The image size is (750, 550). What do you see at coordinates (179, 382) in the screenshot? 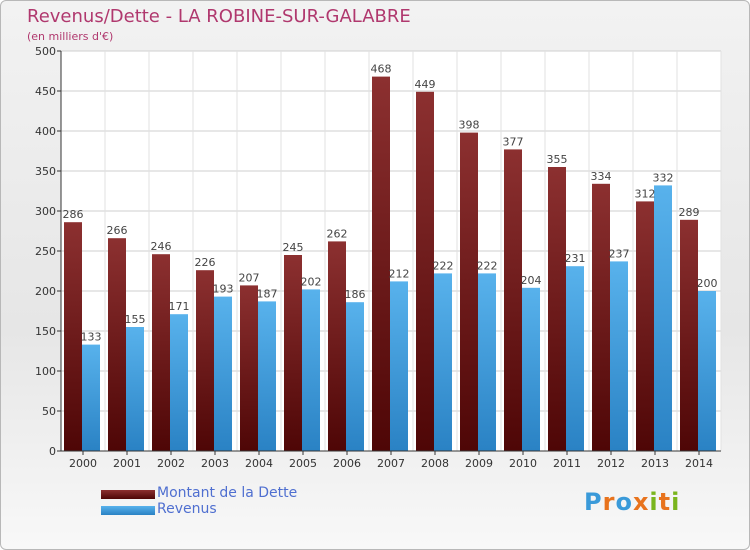
I see `bar-revenue-2002` at bounding box center [179, 382].